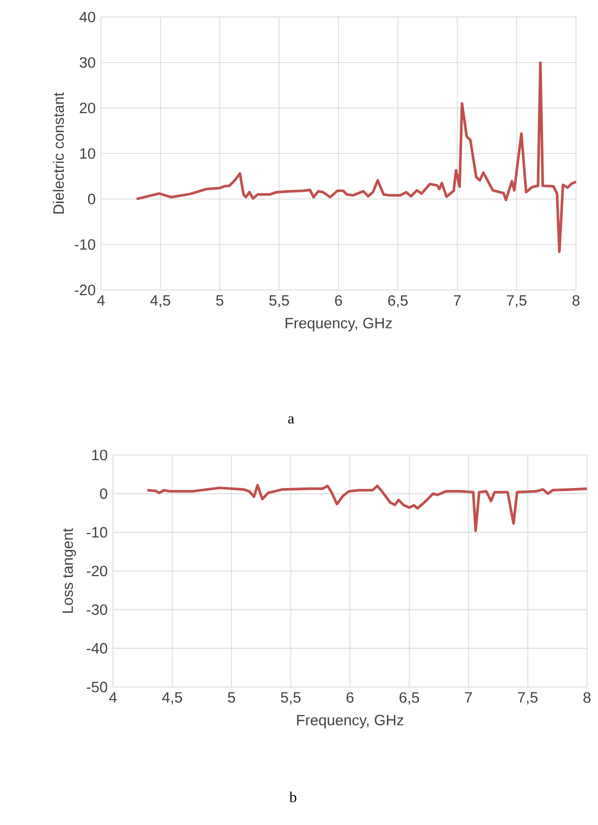  Describe the element at coordinates (367, 508) in the screenshot. I see `line-series` at that location.